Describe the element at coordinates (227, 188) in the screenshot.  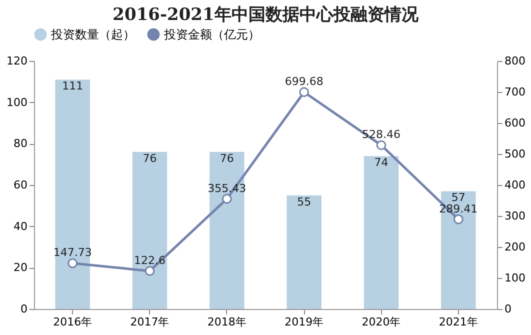
I see `data-label: 355.43` at that location.